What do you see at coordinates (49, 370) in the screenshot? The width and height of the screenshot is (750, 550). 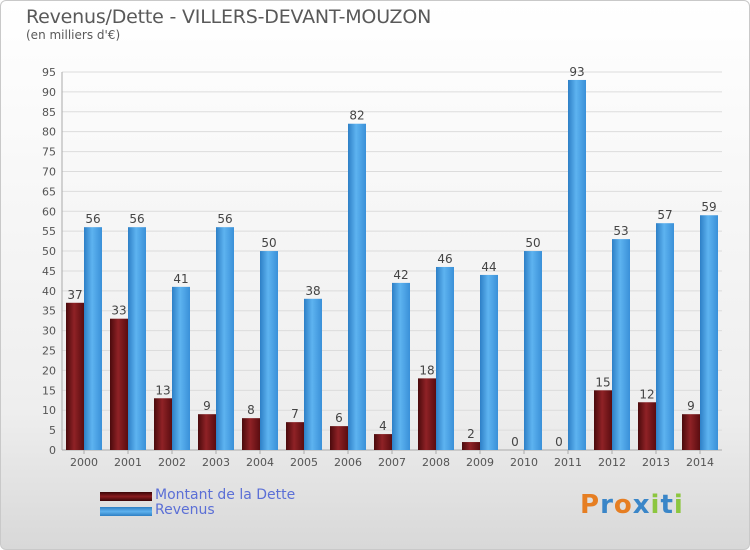 I see `y-tick-label: 20` at bounding box center [49, 370].